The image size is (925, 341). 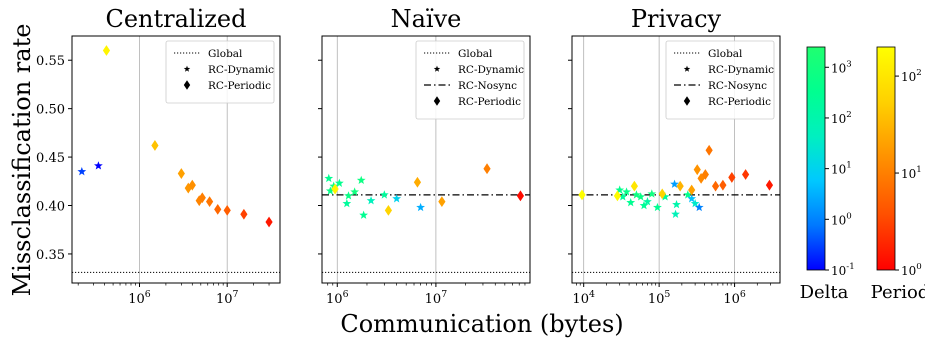 What do you see at coordinates (50, 207) in the screenshot?
I see `y-tick-label: 0.40` at bounding box center [50, 207].